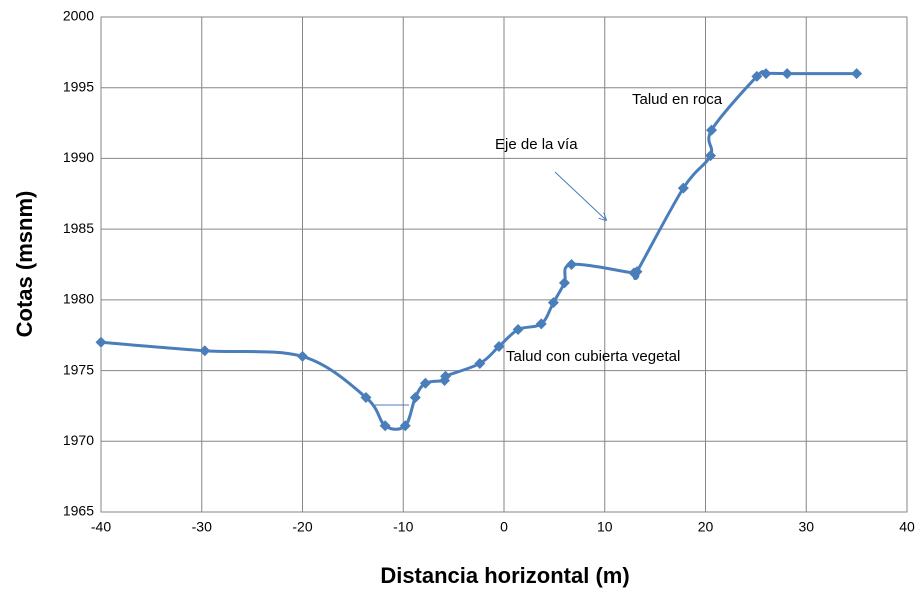  What do you see at coordinates (504, 575) in the screenshot?
I see `x-axis-title: Distancia horizontal (m)` at bounding box center [504, 575].